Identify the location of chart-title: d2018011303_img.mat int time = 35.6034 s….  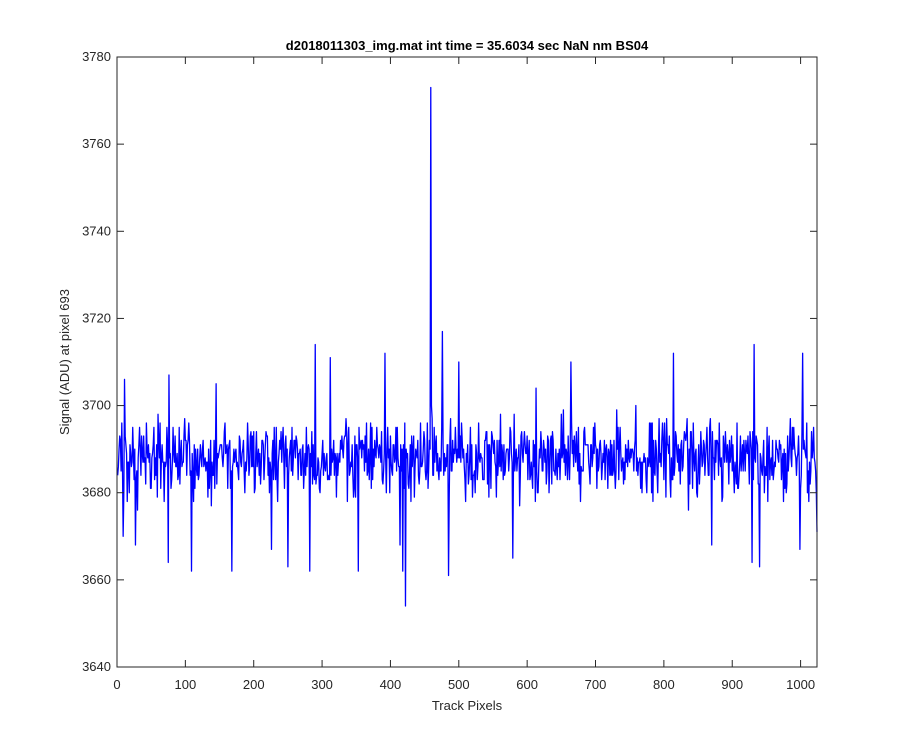
(467, 45).